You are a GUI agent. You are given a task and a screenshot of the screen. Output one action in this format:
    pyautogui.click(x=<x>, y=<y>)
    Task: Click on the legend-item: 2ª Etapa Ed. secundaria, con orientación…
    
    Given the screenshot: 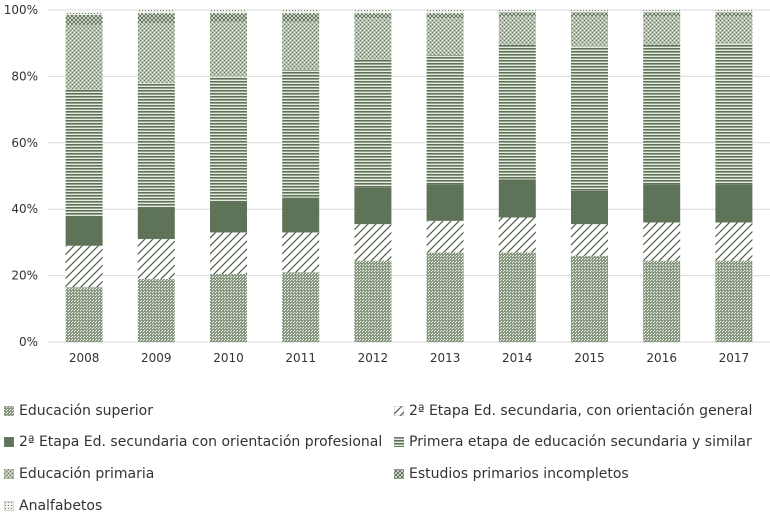 What is the action you would take?
    pyautogui.click(x=573, y=411)
    